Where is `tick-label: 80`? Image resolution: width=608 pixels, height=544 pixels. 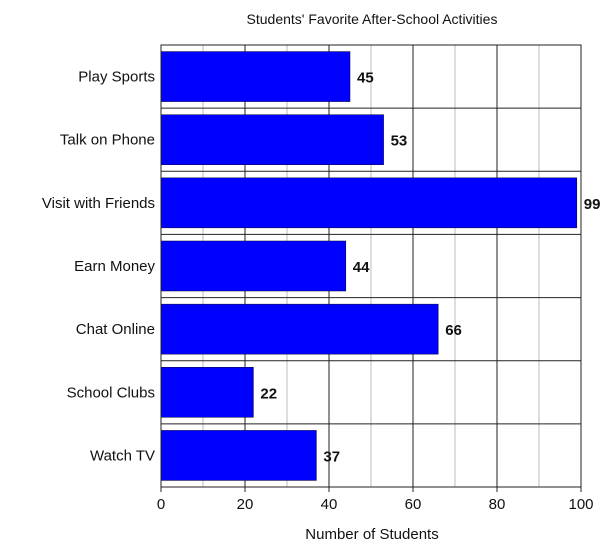
tick-label: 80 is located at coordinates (497, 504).